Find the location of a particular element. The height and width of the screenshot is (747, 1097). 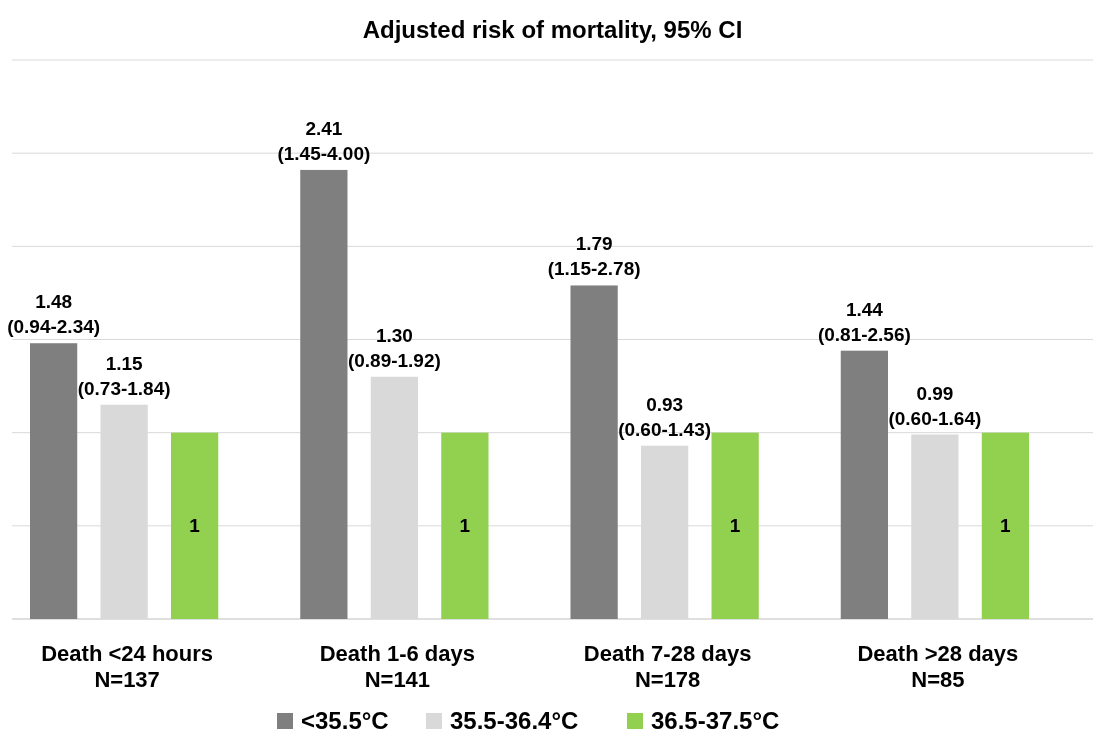

data-label: 1.44 (0.81-2.56) is located at coordinates (864, 321).